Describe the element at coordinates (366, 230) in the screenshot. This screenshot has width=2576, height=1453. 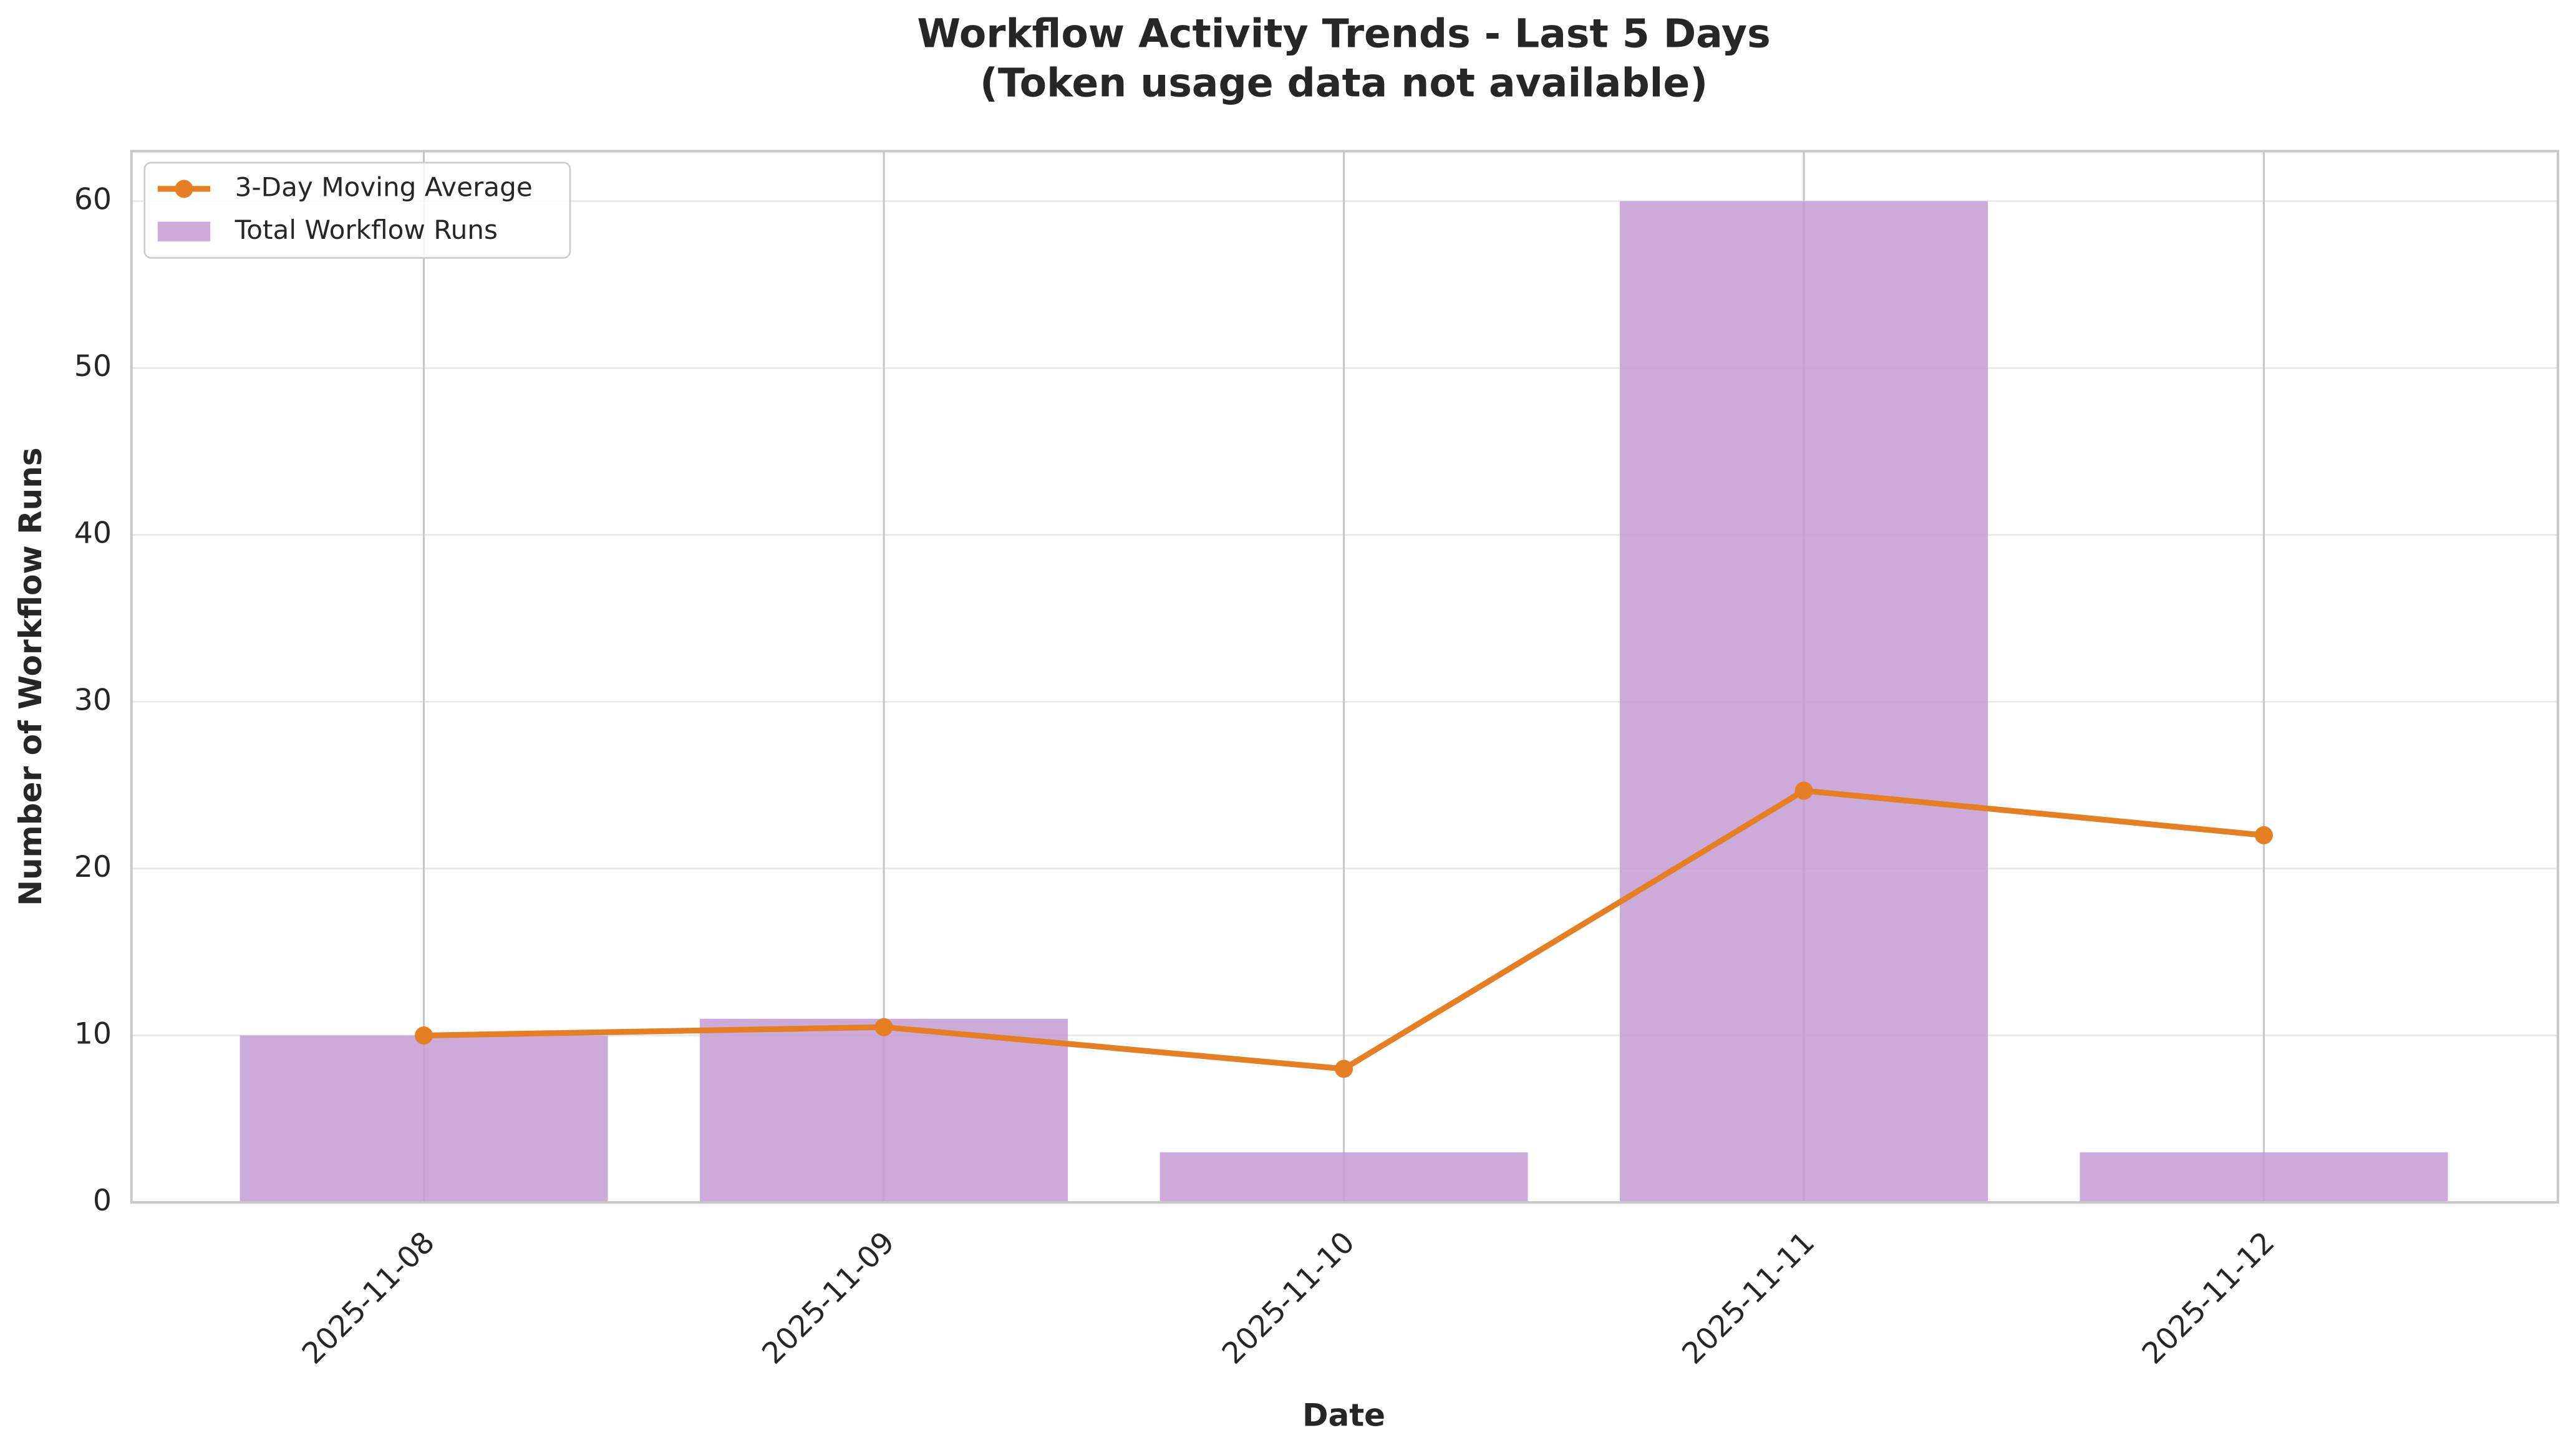
I see `legend-label: Total Workflow Runs` at that location.